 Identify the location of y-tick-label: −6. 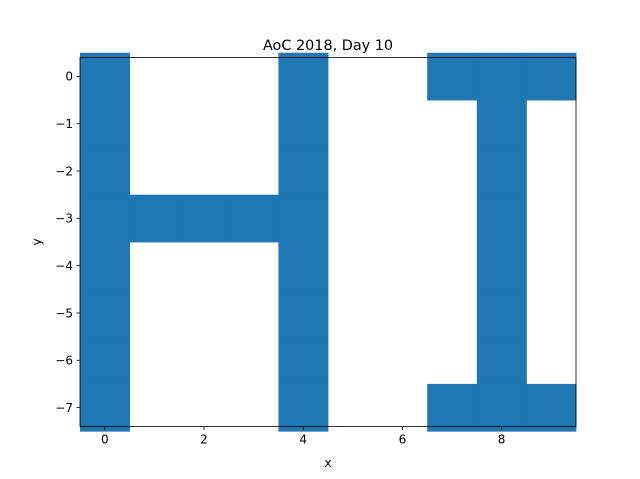
(64, 361).